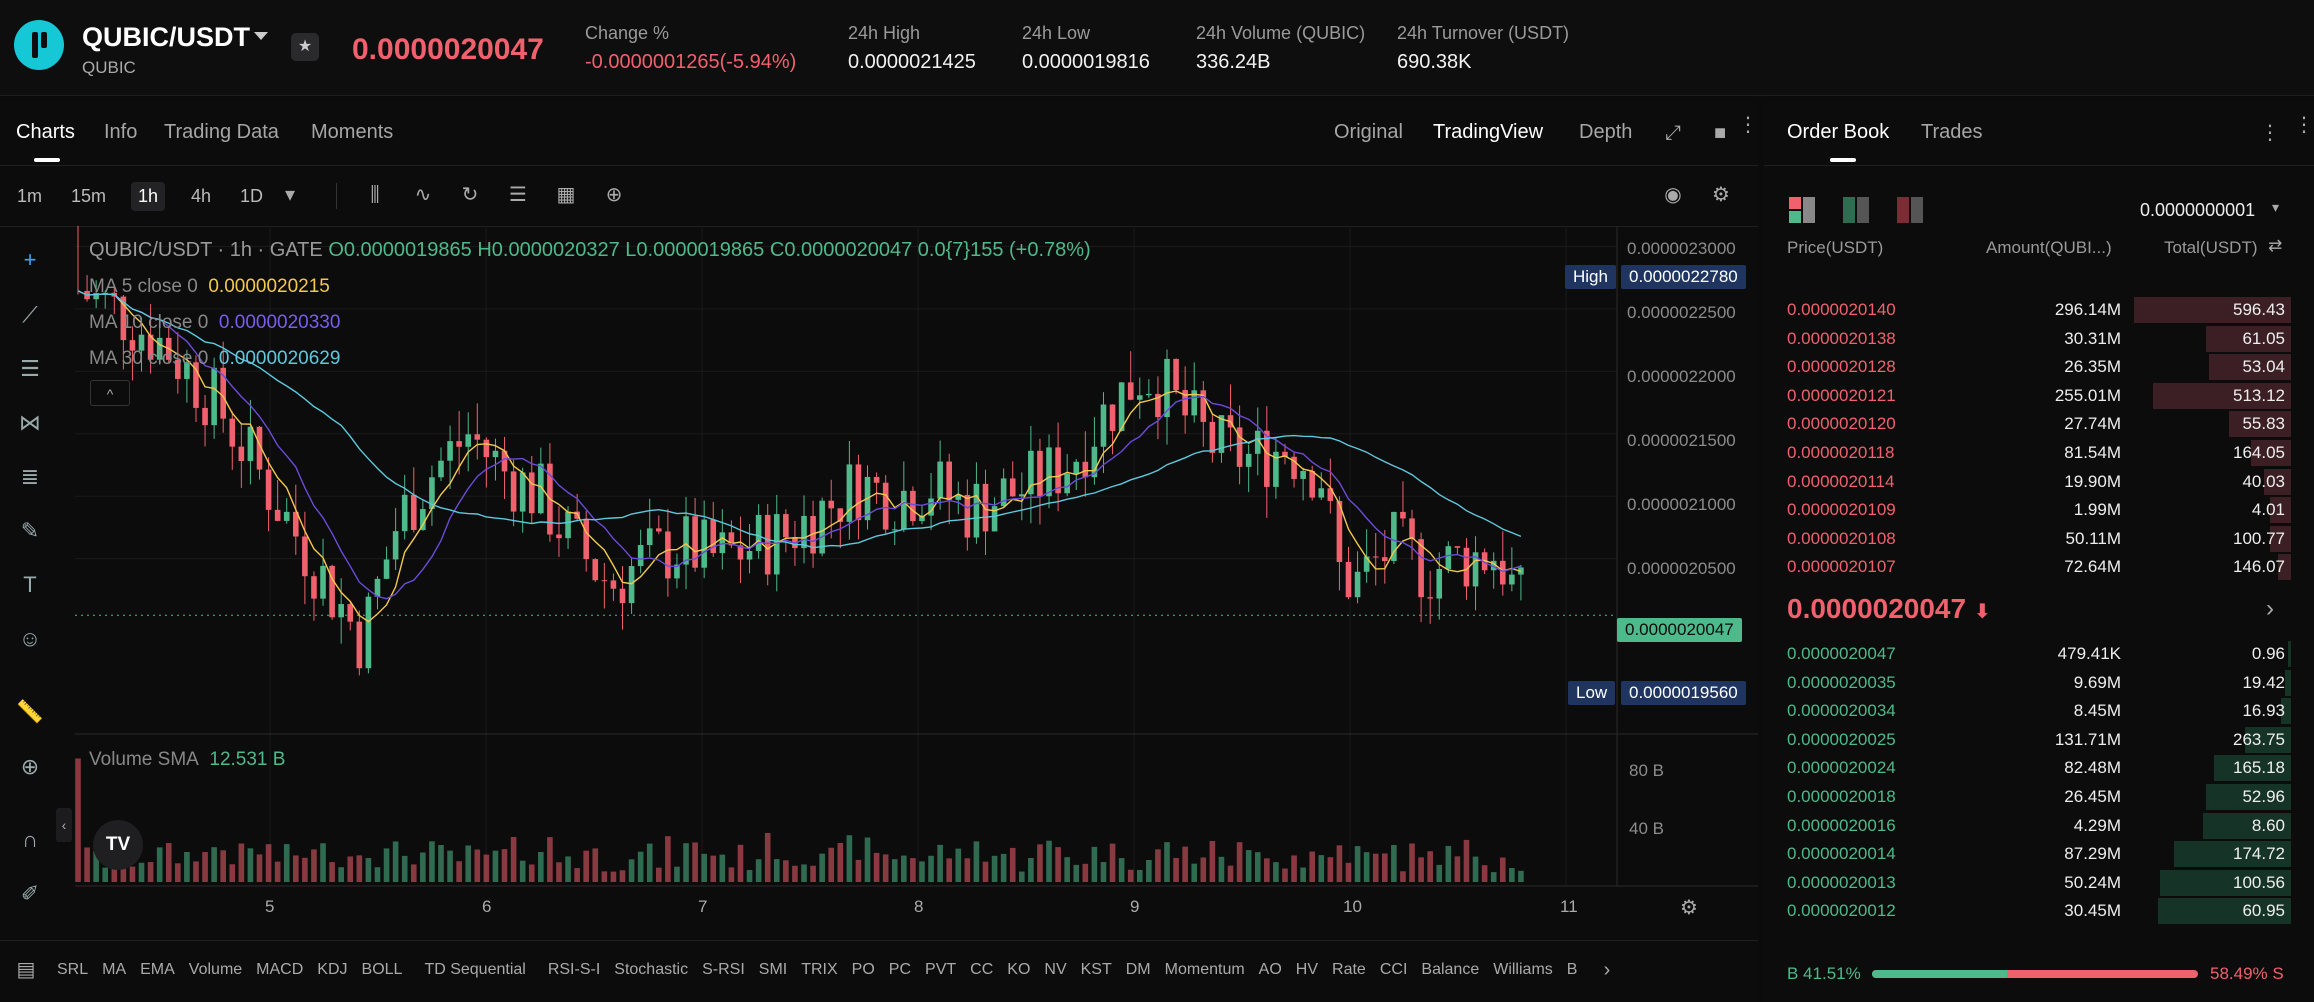 Image resolution: width=2314 pixels, height=1002 pixels. I want to click on settings-gear-icon: ⚙, so click(1721, 195).